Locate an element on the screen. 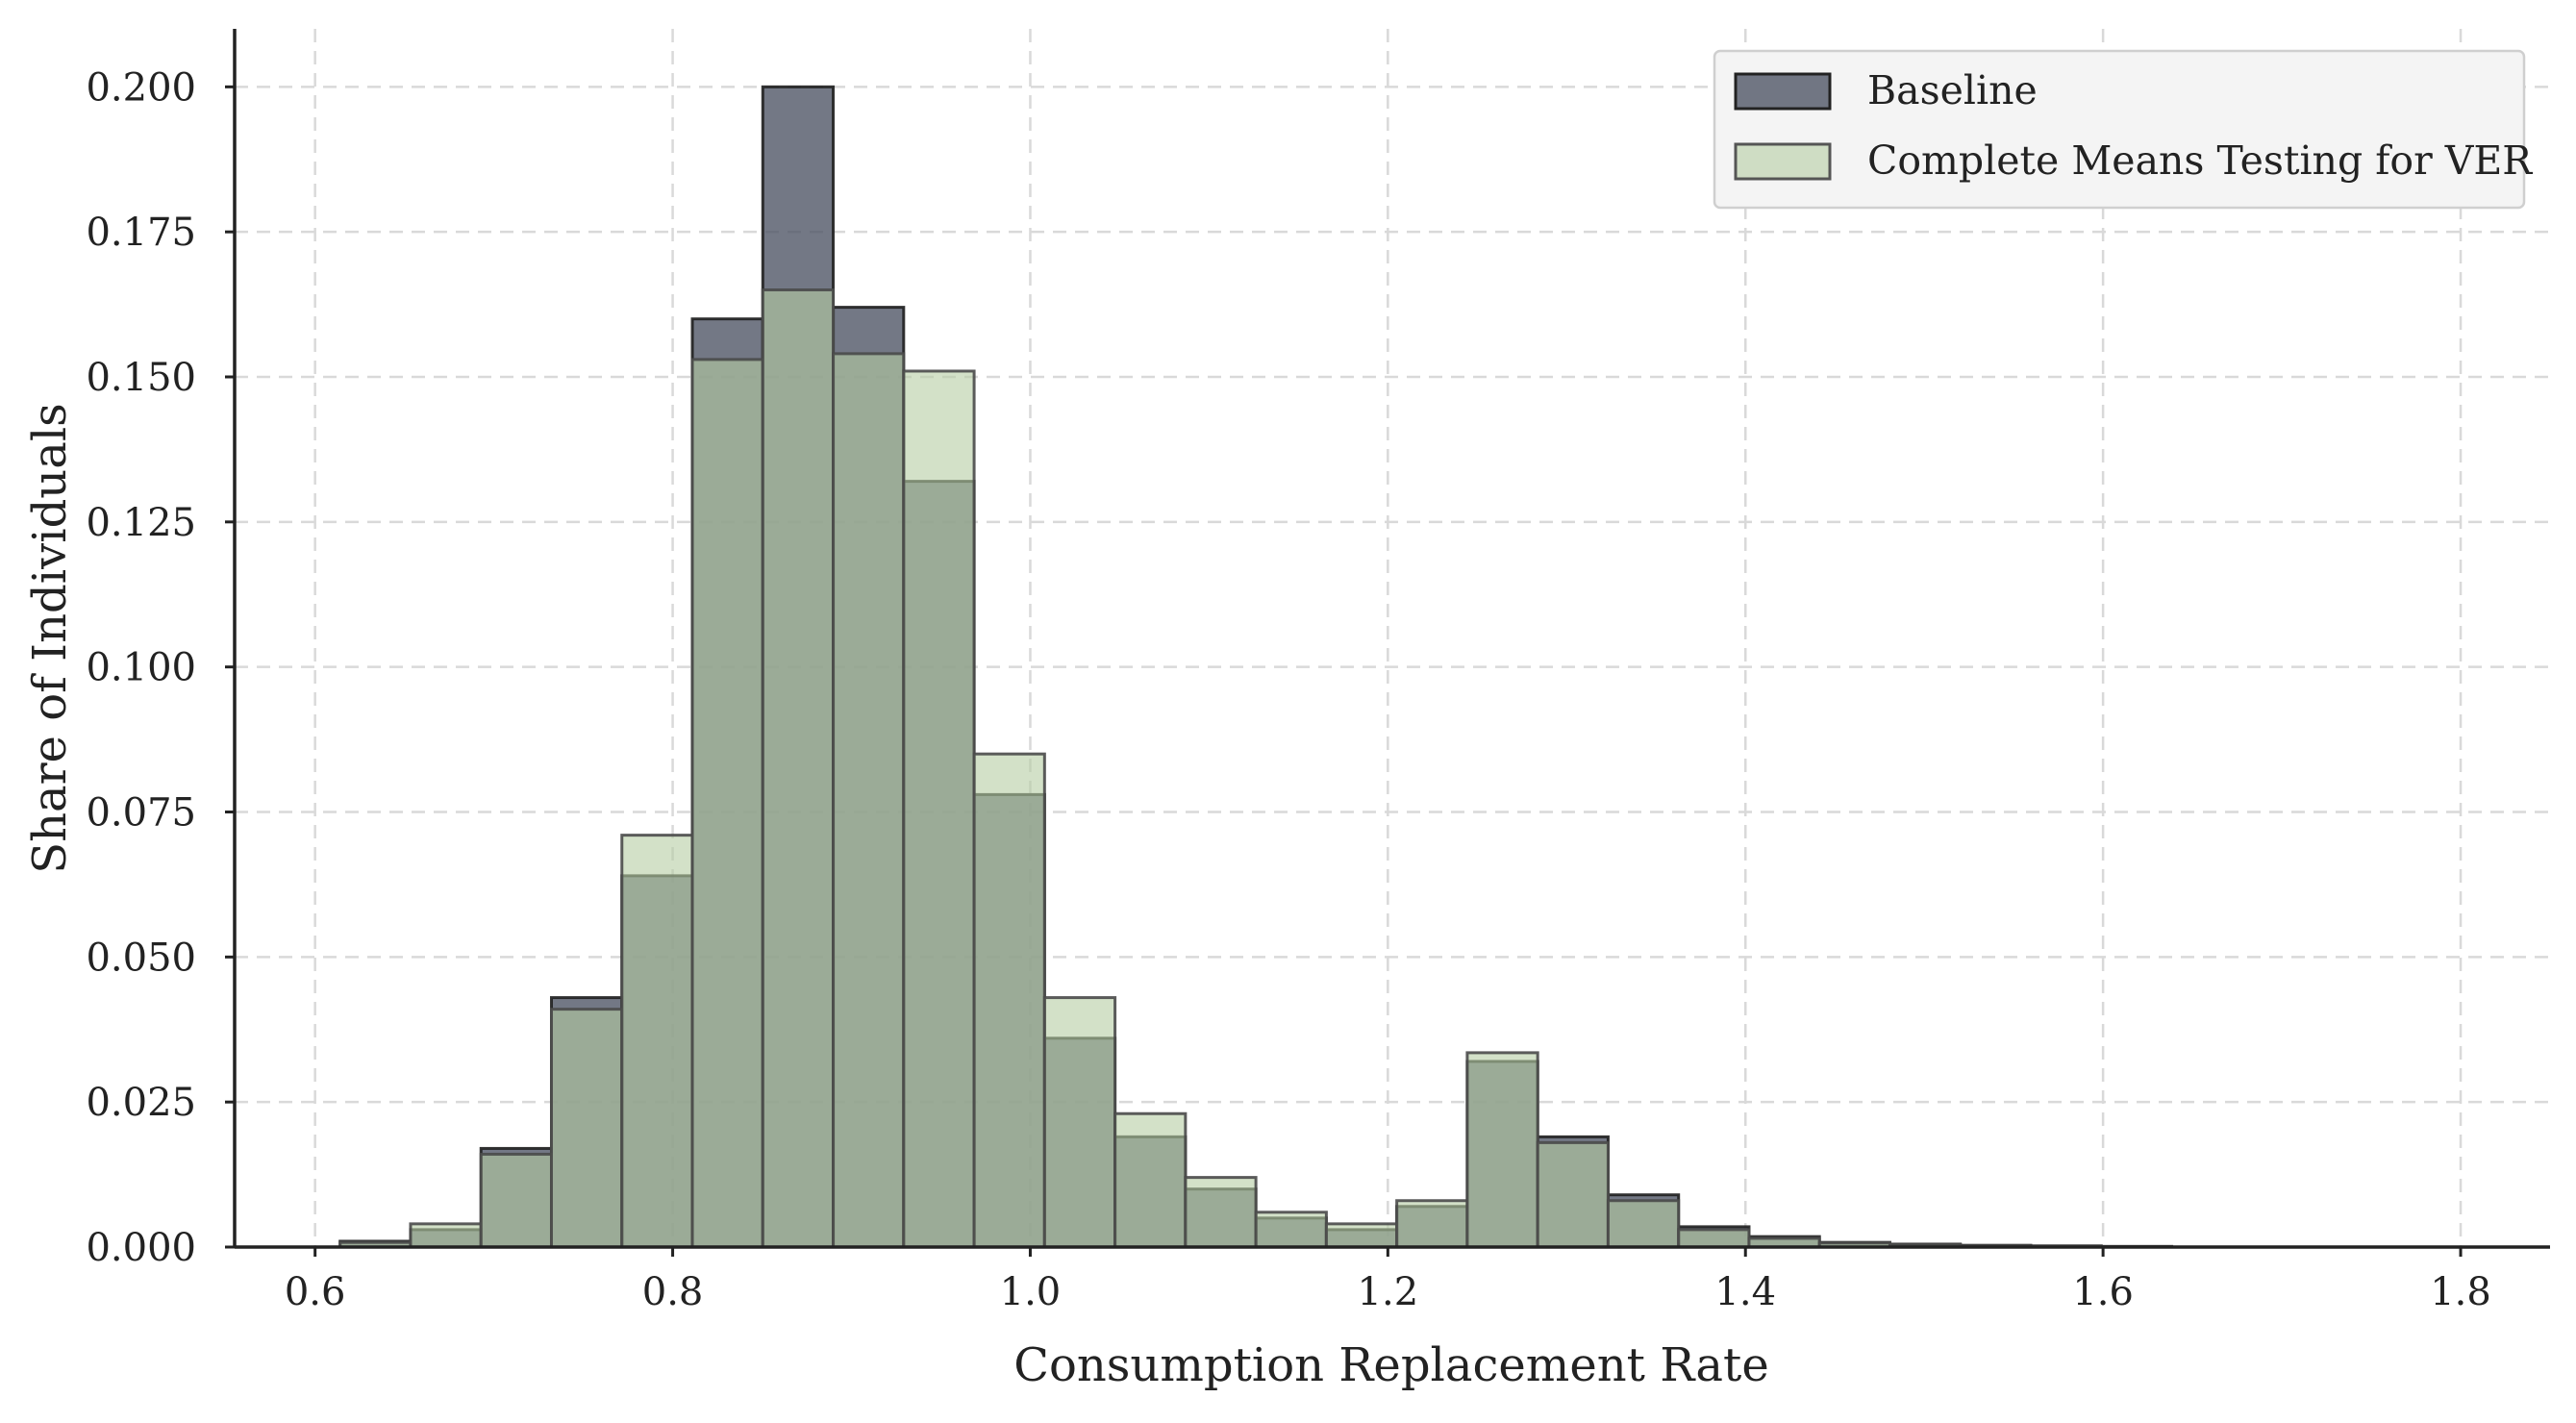  x-tick-label: 0.6 is located at coordinates (315, 1292).